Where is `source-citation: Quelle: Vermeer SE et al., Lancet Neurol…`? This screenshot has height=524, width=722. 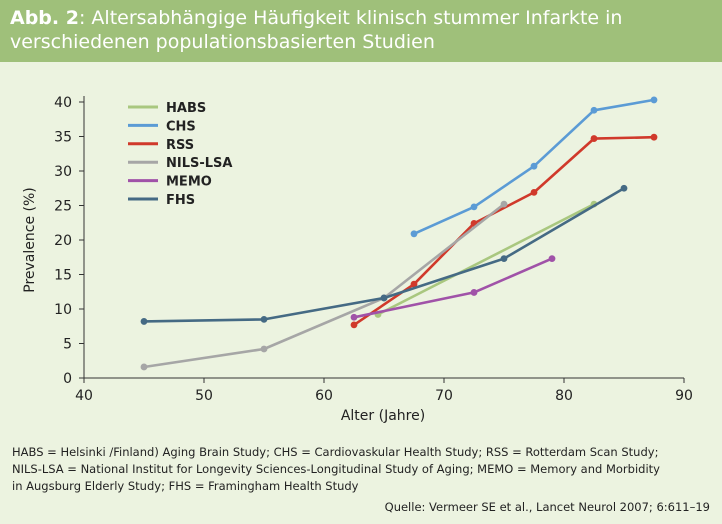
source-citation: Quelle: Vermeer SE et al., Lancet Neurol… is located at coordinates (547, 507).